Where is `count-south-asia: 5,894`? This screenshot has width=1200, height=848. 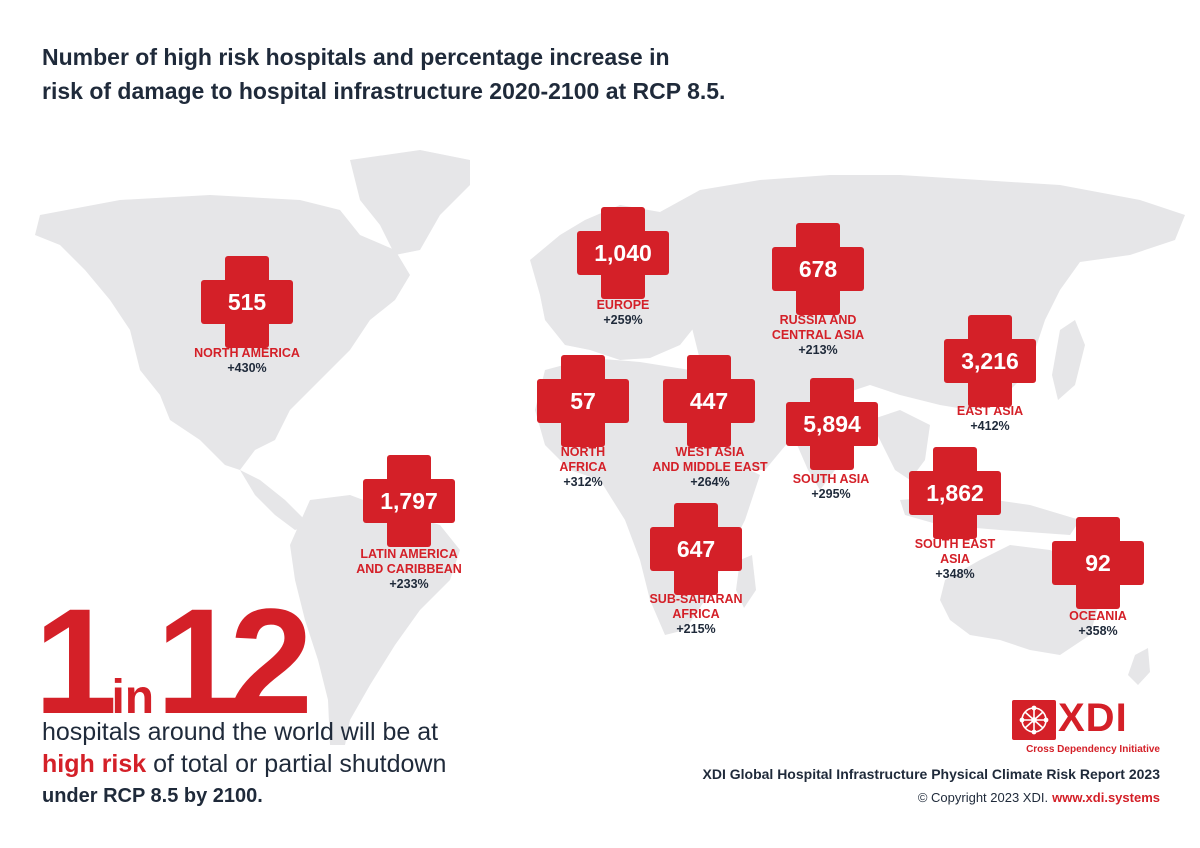
count-south-asia: 5,894 is located at coordinates (832, 424).